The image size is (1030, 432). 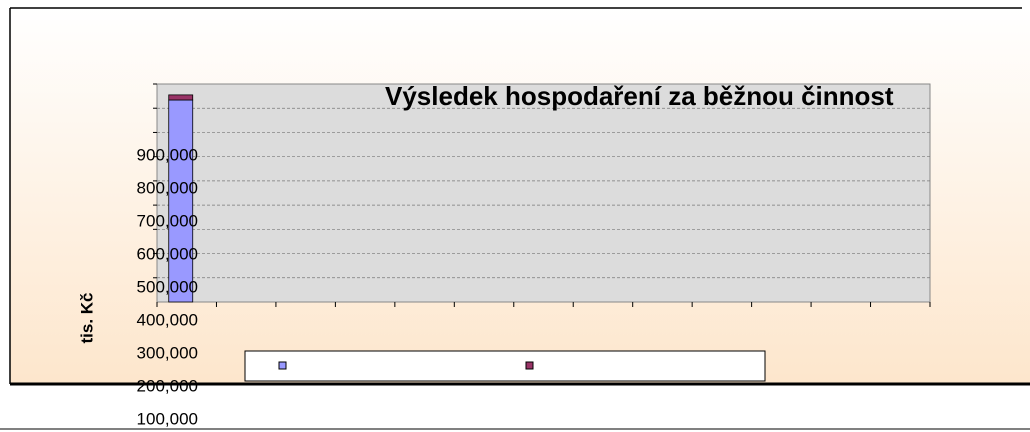 I want to click on legend, so click(x=505, y=366).